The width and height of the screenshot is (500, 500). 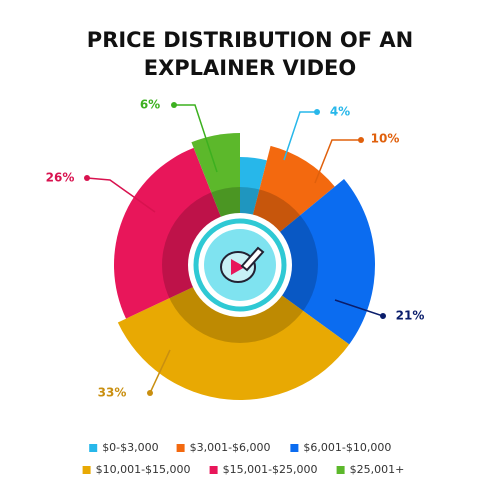 I want to click on legend-label: $10,001-$15,000, so click(x=143, y=469).